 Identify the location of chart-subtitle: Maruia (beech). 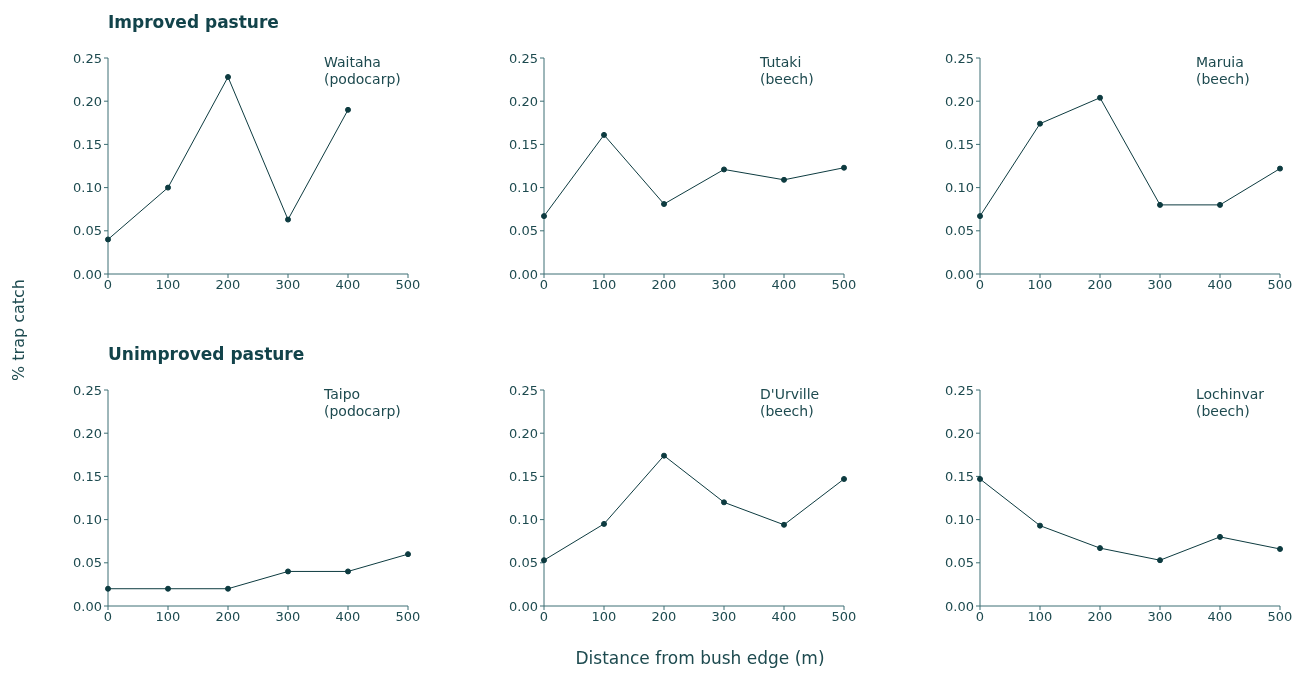
(1223, 71).